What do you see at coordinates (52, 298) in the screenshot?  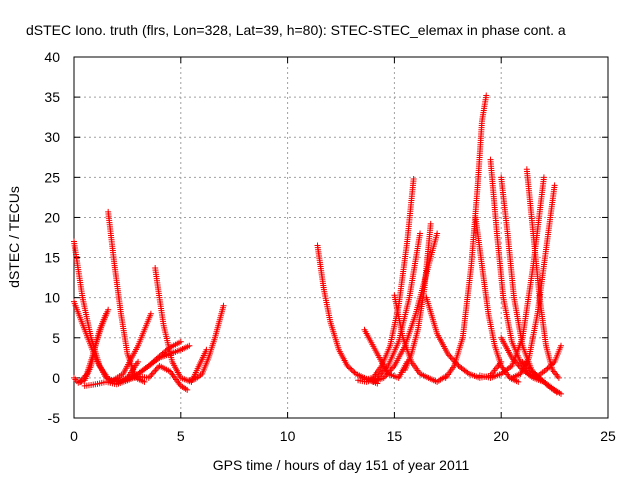 I see `y-tick-label: 10` at bounding box center [52, 298].